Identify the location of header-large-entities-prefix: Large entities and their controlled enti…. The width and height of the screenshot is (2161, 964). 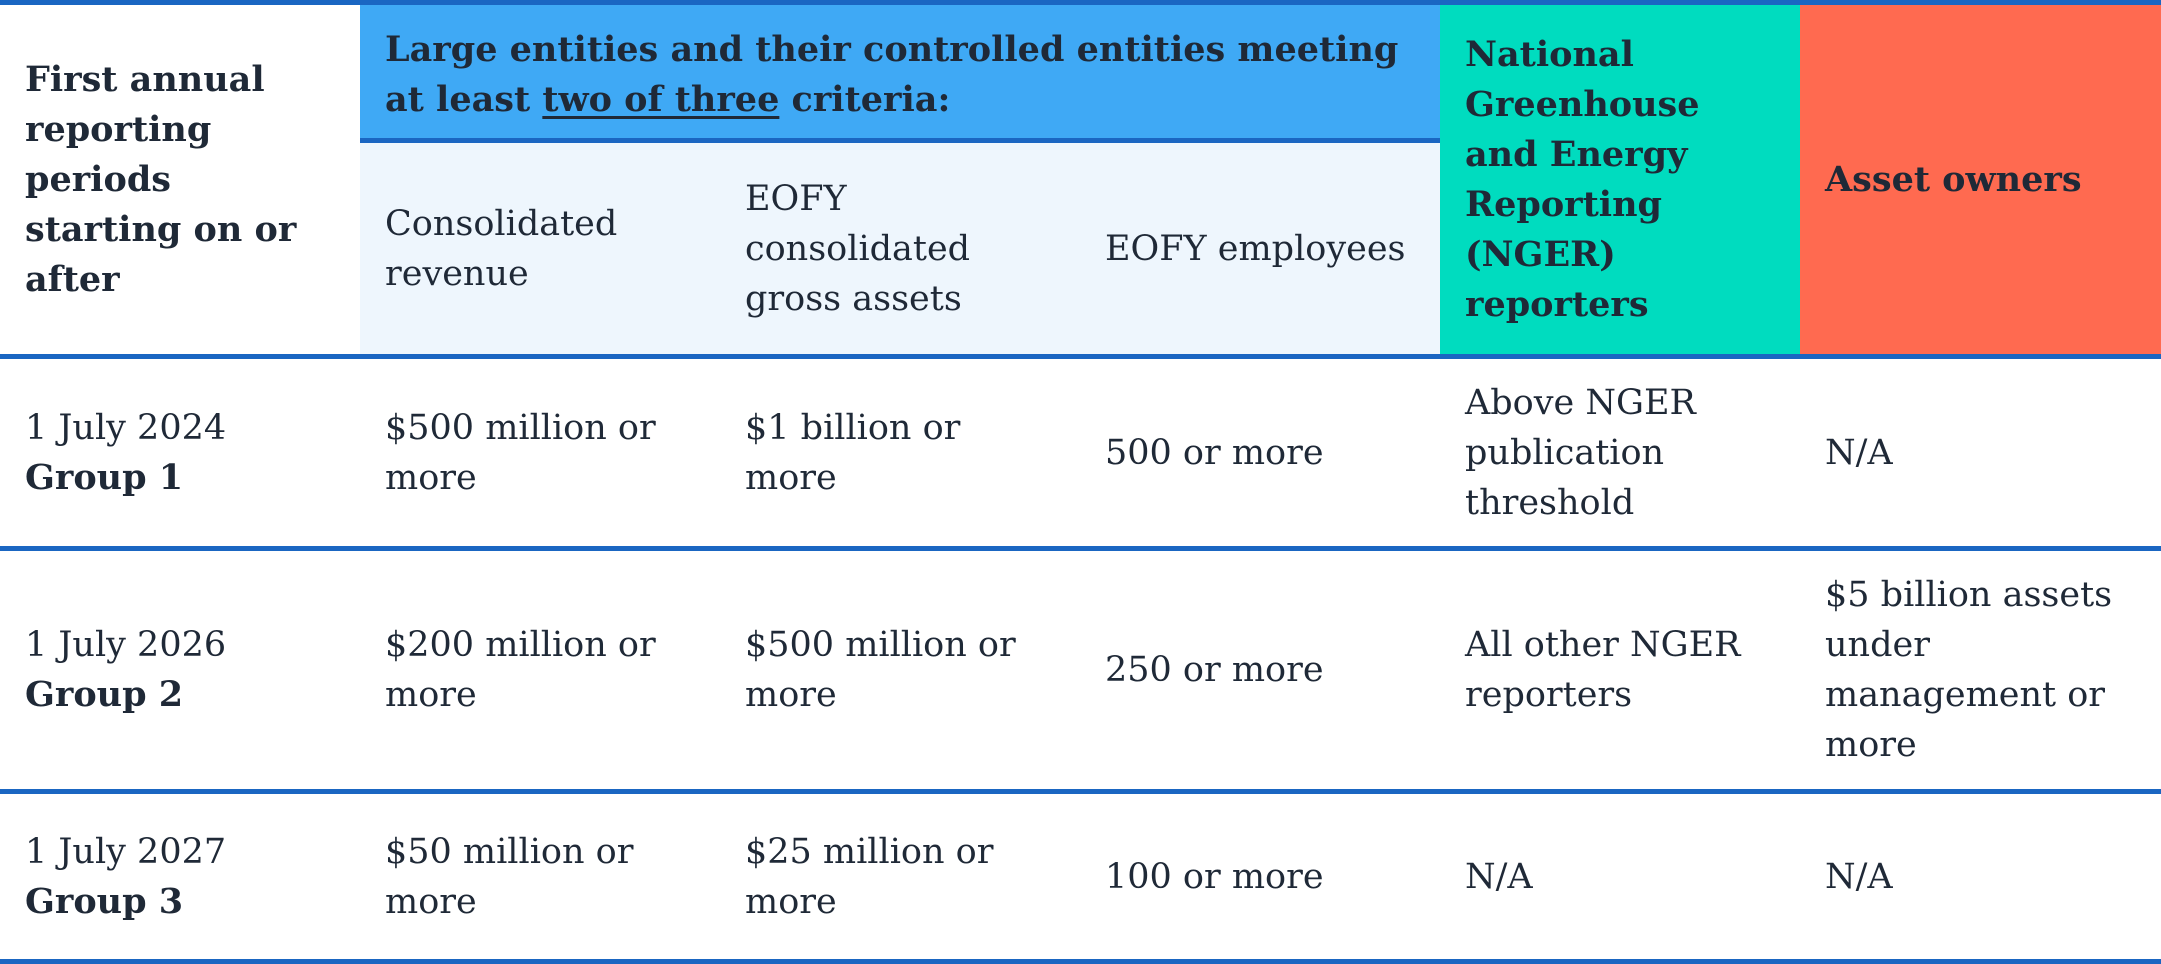
(892, 74).